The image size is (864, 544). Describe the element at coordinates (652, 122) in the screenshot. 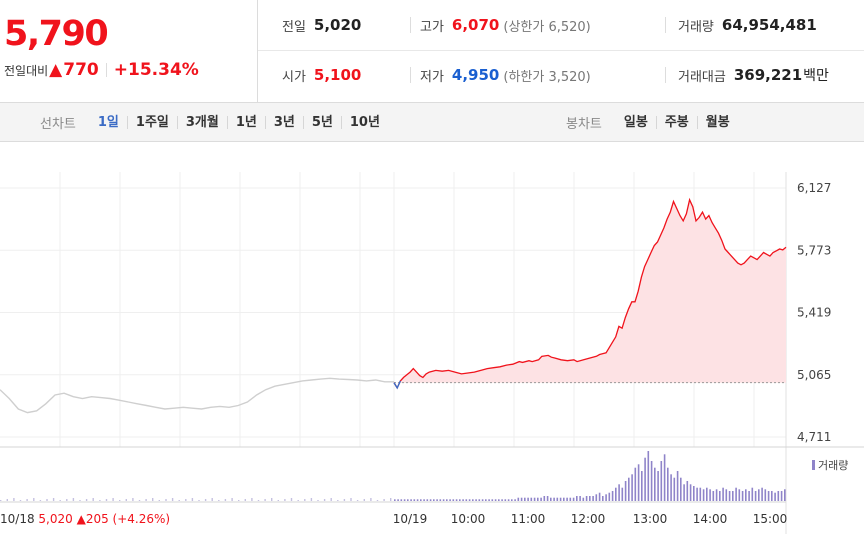

I see `candle-selector: 봉차트 일봉 주봉 월봉` at that location.